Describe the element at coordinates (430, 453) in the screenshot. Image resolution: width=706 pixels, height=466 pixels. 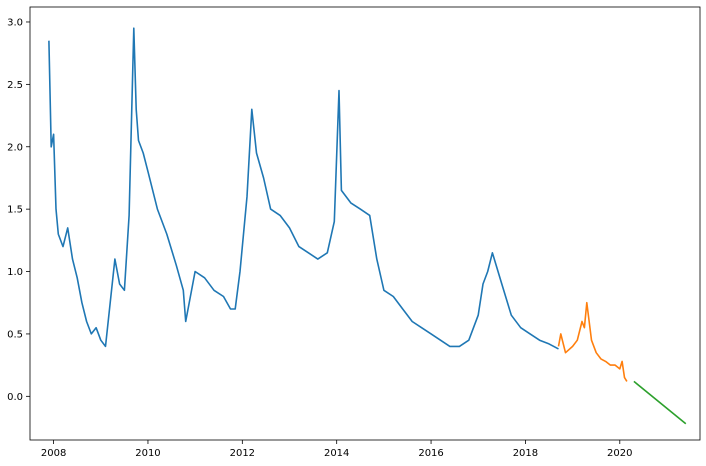
I see `x-tick-label: 2016` at that location.